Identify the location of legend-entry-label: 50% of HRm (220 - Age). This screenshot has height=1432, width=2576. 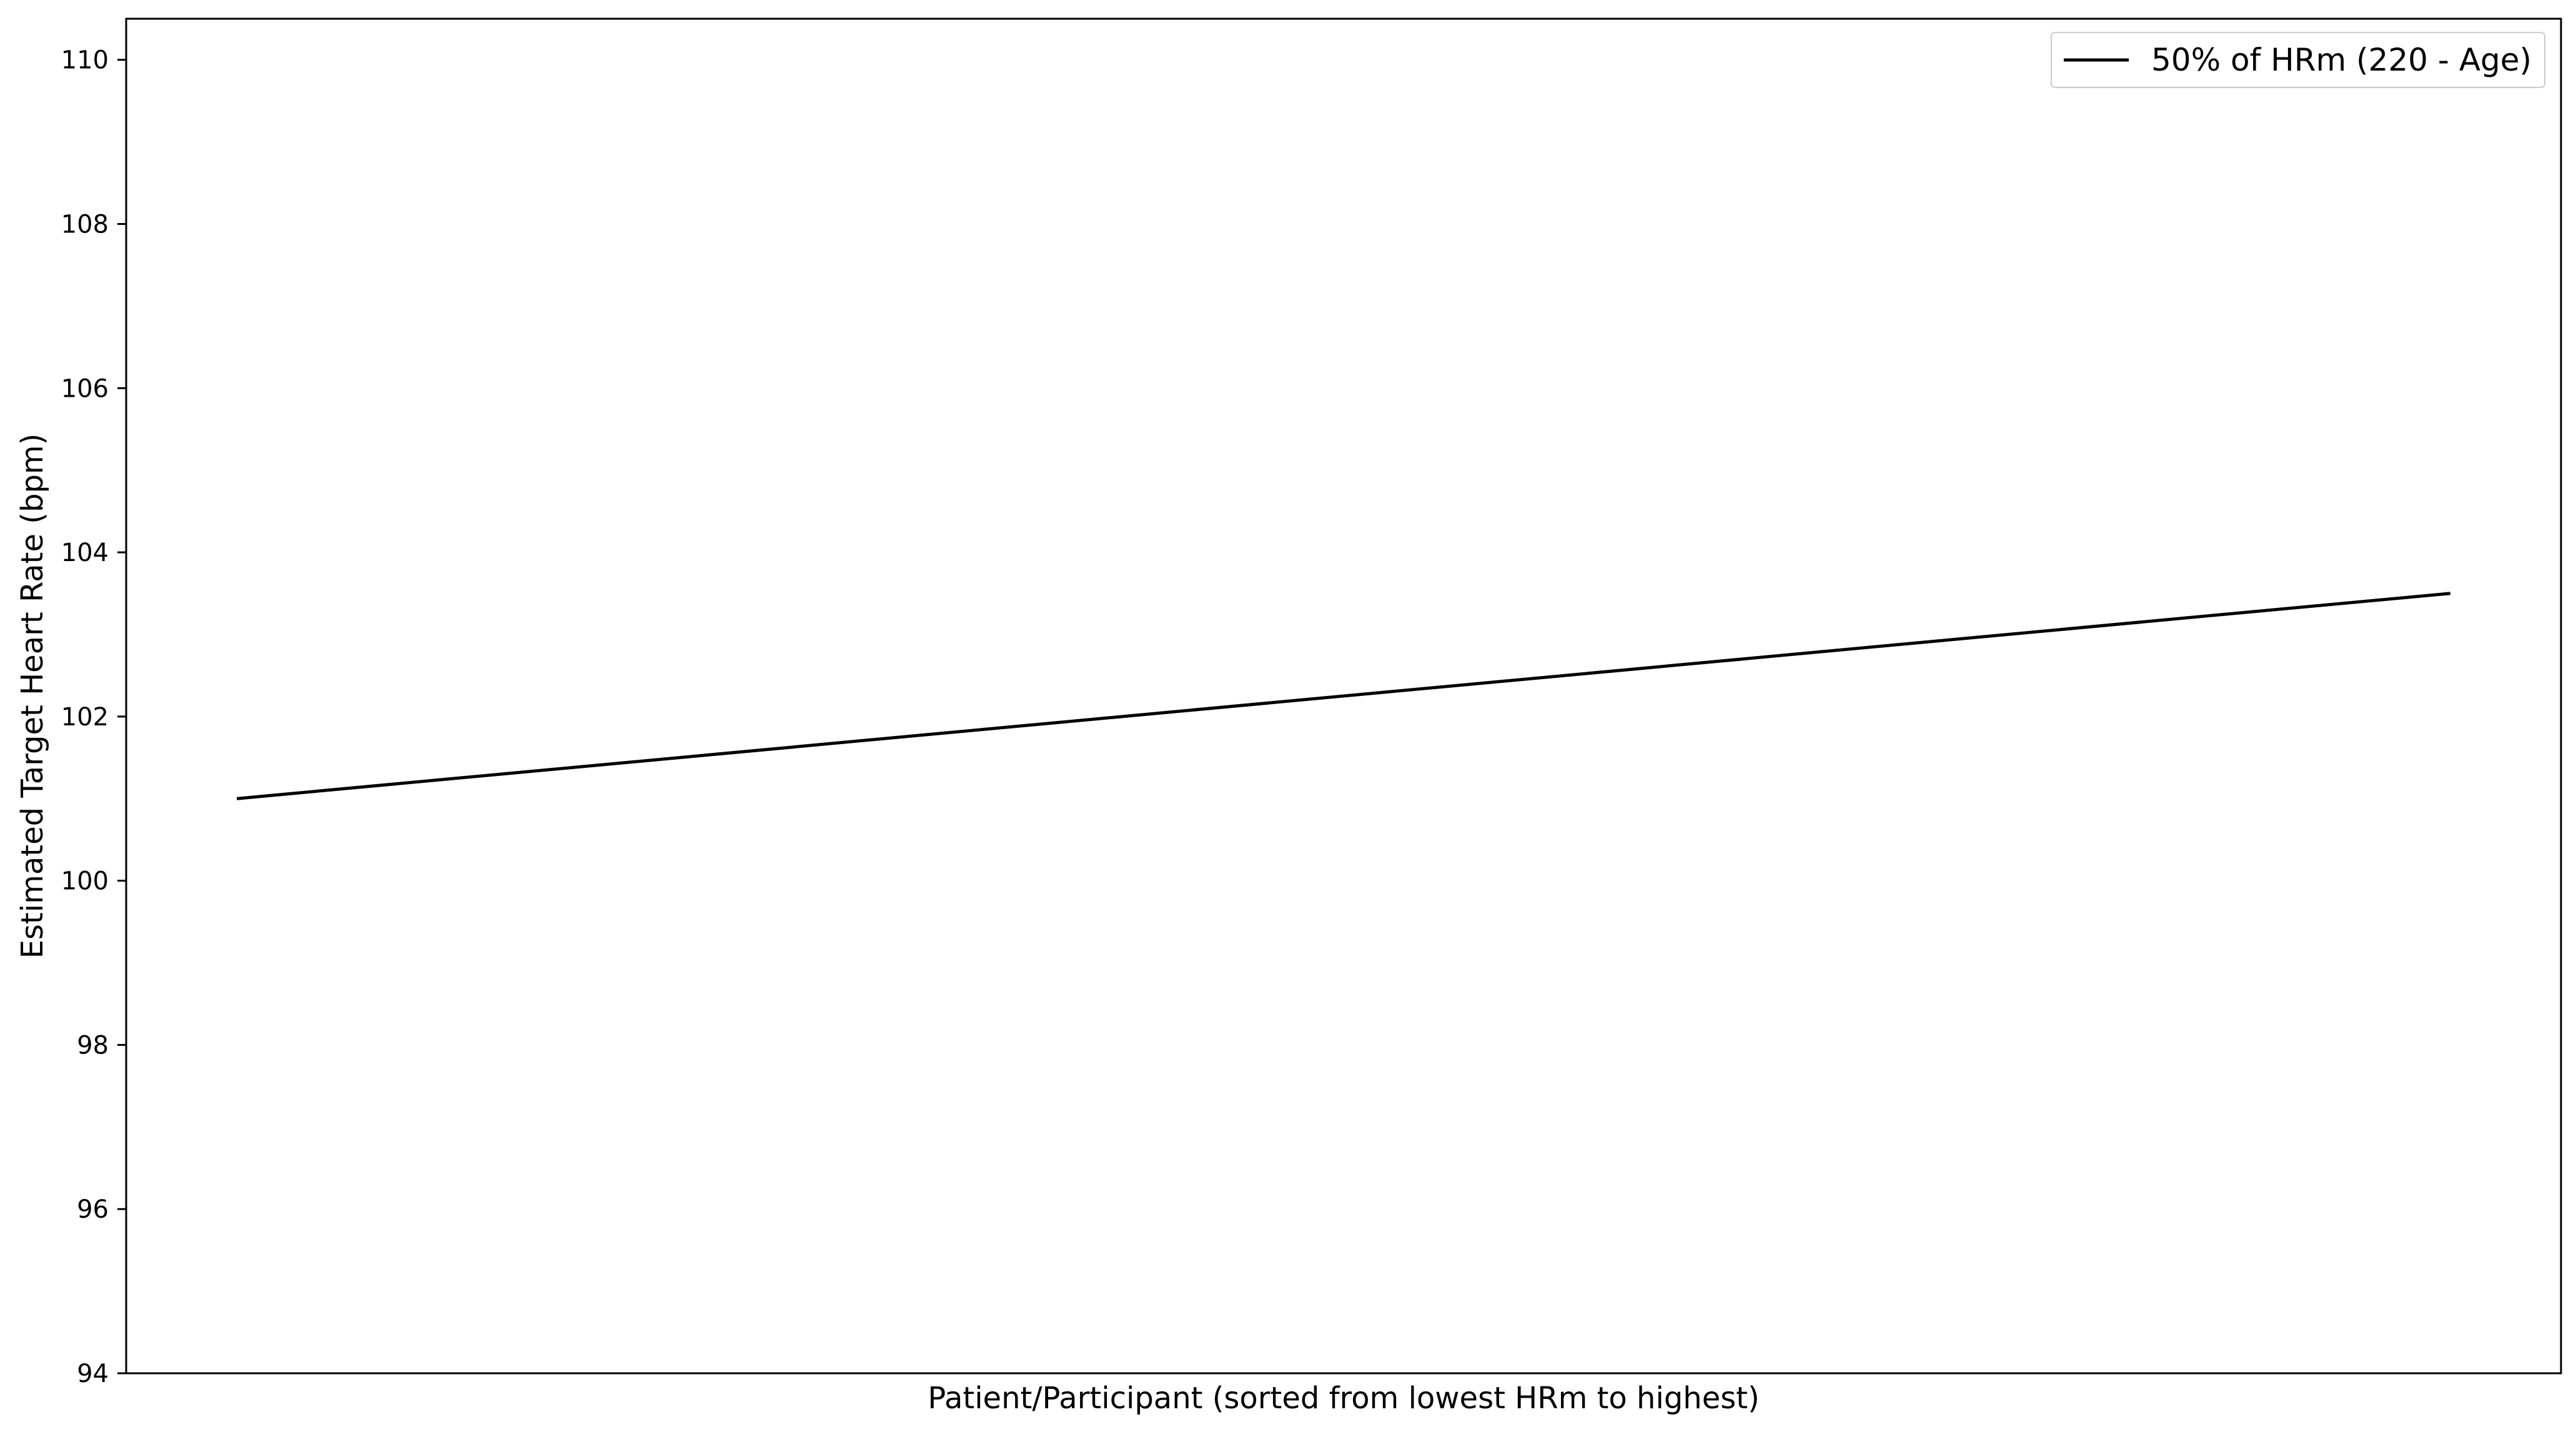
(2341, 60).